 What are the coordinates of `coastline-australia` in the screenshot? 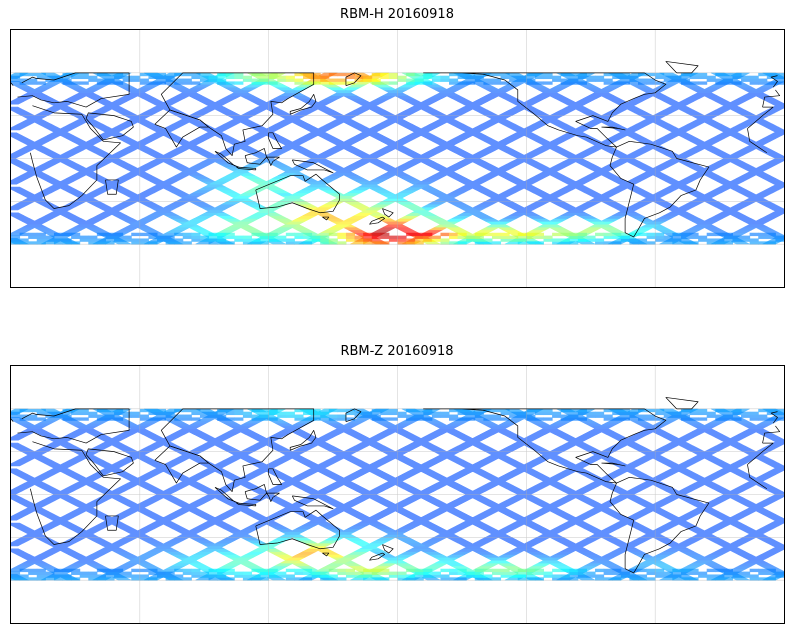 It's located at (297, 193).